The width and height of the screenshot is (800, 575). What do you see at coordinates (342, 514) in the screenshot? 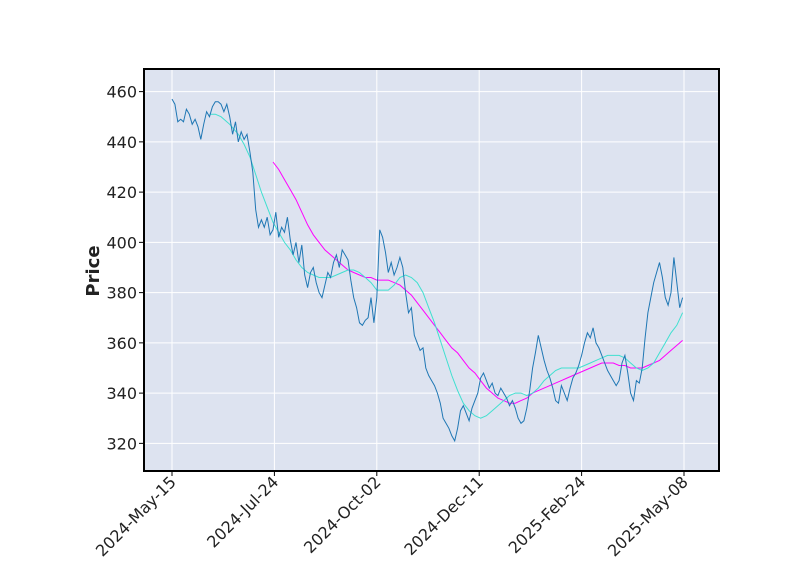
I see `x-tick-label: 2024-Oct-02` at bounding box center [342, 514].